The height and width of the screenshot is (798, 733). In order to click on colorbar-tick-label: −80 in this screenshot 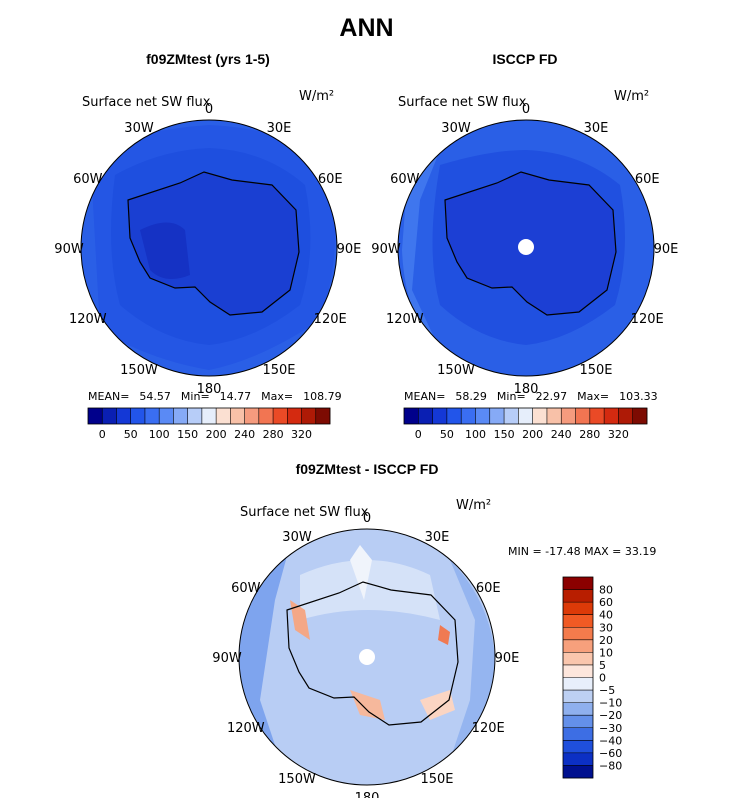, I will do `click(610, 765)`.